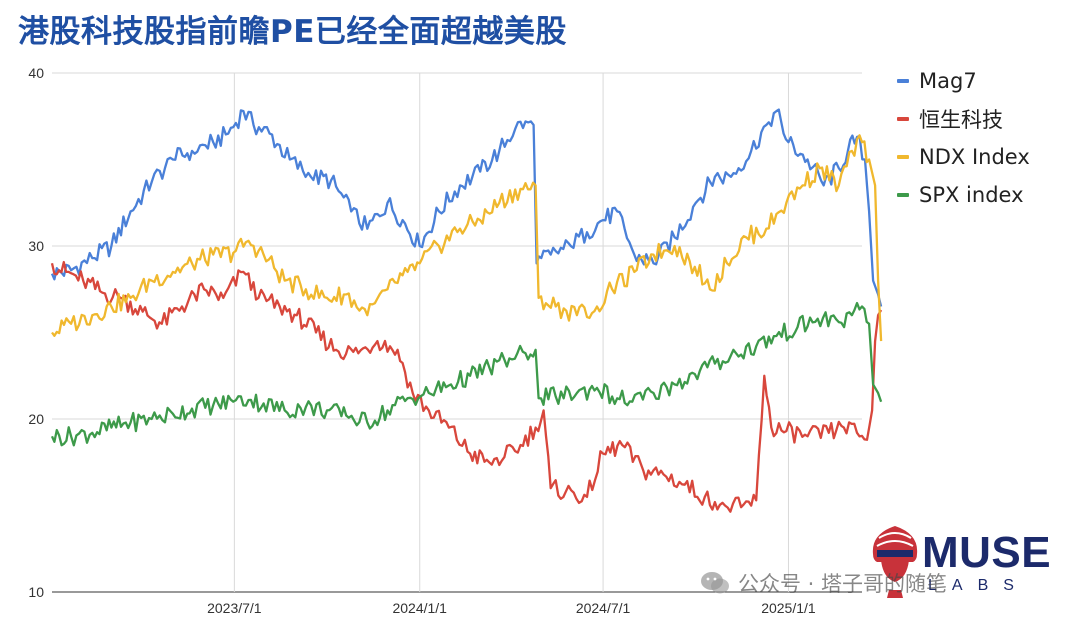  Describe the element at coordinates (895, 562) in the screenshot. I see `goddess-head-logo-icon` at that location.